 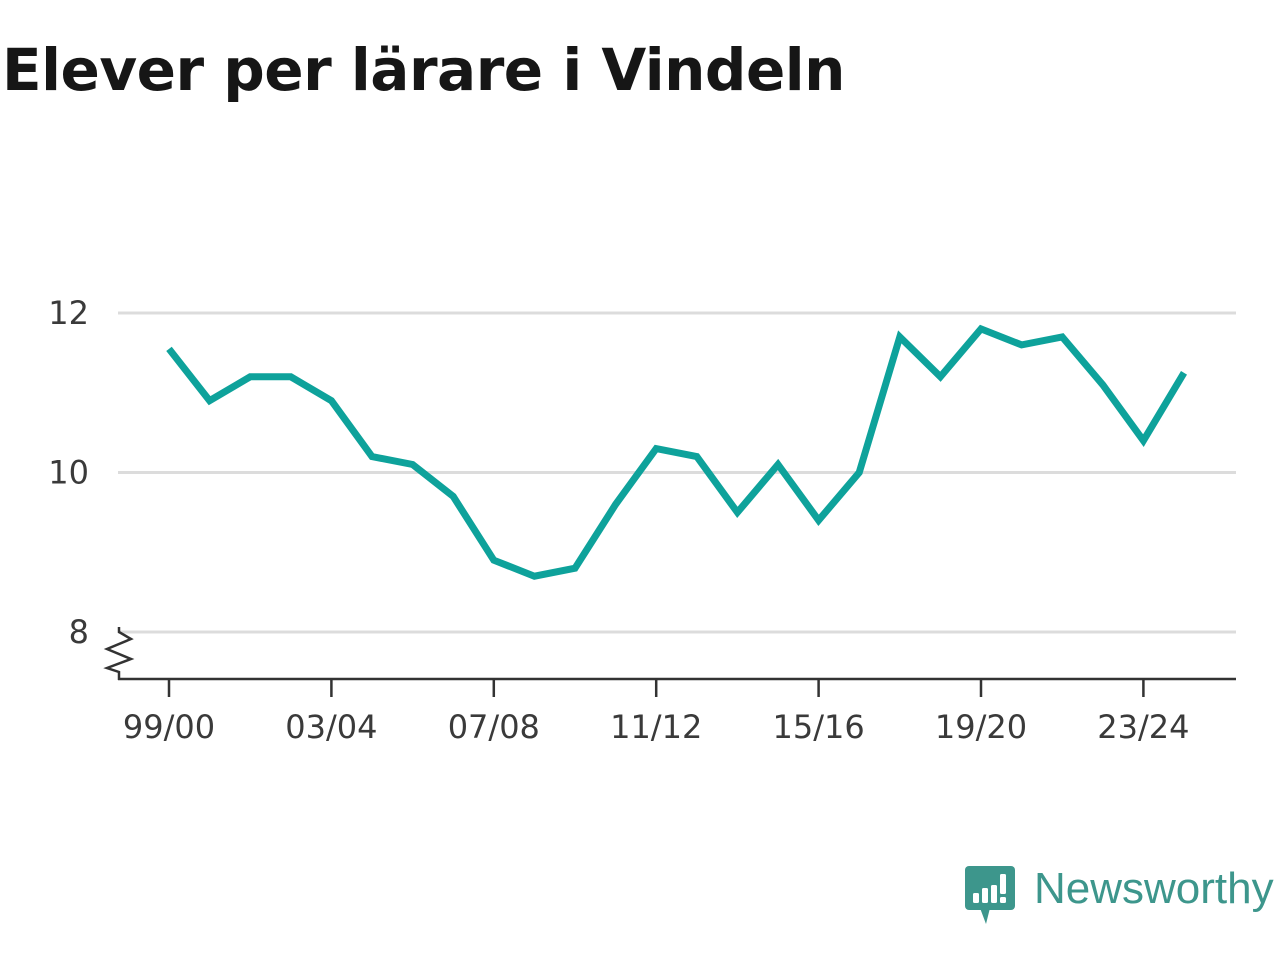 What do you see at coordinates (1143, 727) in the screenshot?
I see `x-tick-label: 23/24` at bounding box center [1143, 727].